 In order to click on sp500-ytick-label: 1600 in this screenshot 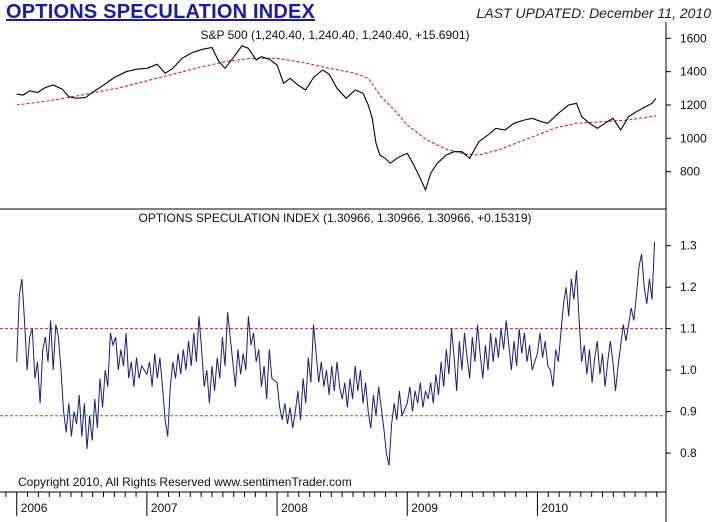, I will do `click(693, 38)`.